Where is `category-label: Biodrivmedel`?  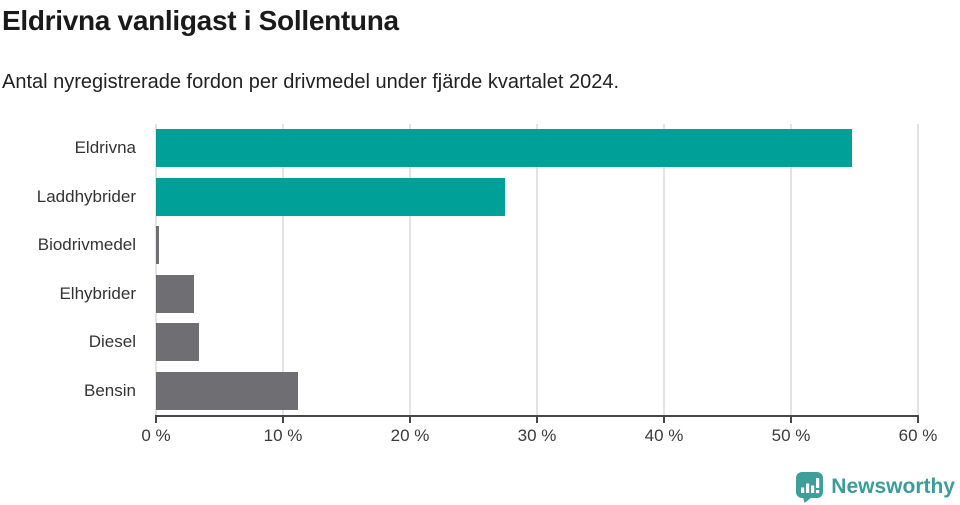 category-label: Biodrivmedel is located at coordinates (86, 245).